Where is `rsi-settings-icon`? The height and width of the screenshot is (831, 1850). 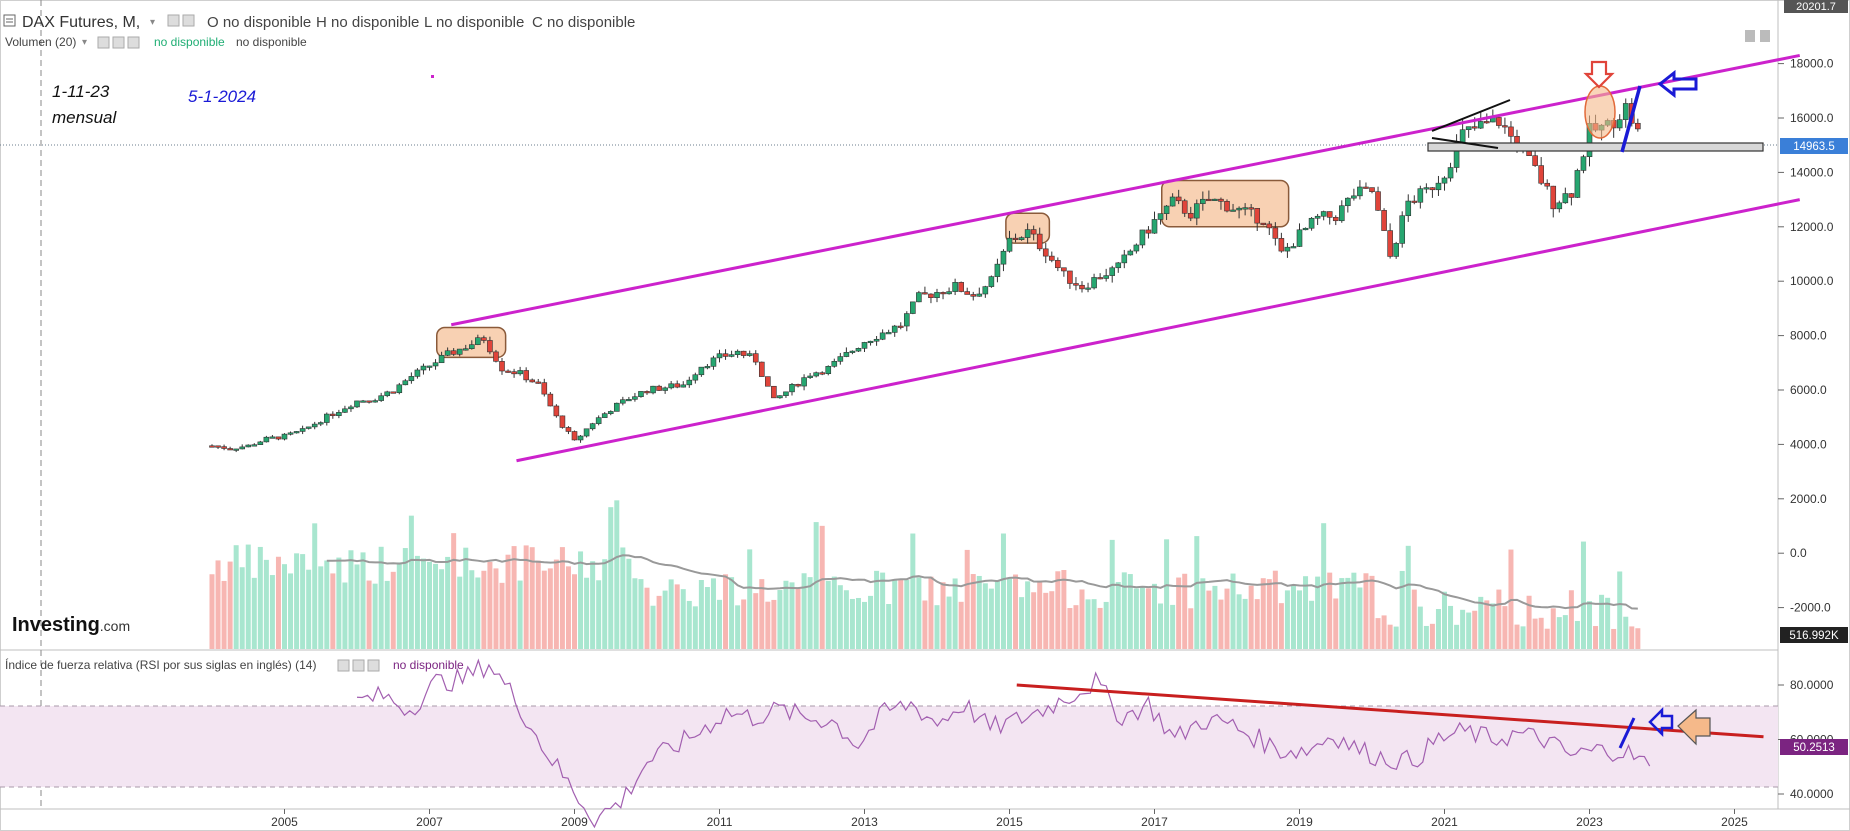
rsi-settings-icon is located at coordinates (343, 665).